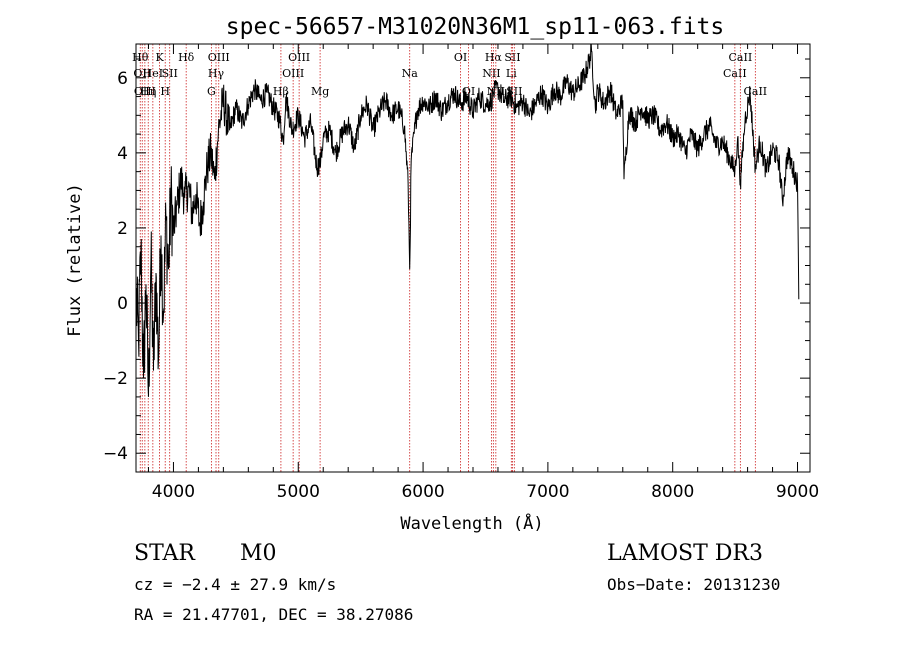  I want to click on x-tick-label-5000: 5000, so click(298, 492).